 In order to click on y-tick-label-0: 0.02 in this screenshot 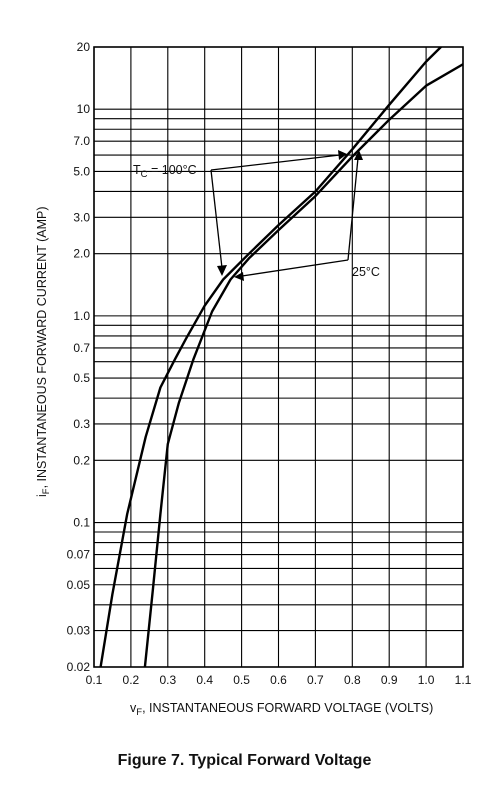, I will do `click(79, 667)`.